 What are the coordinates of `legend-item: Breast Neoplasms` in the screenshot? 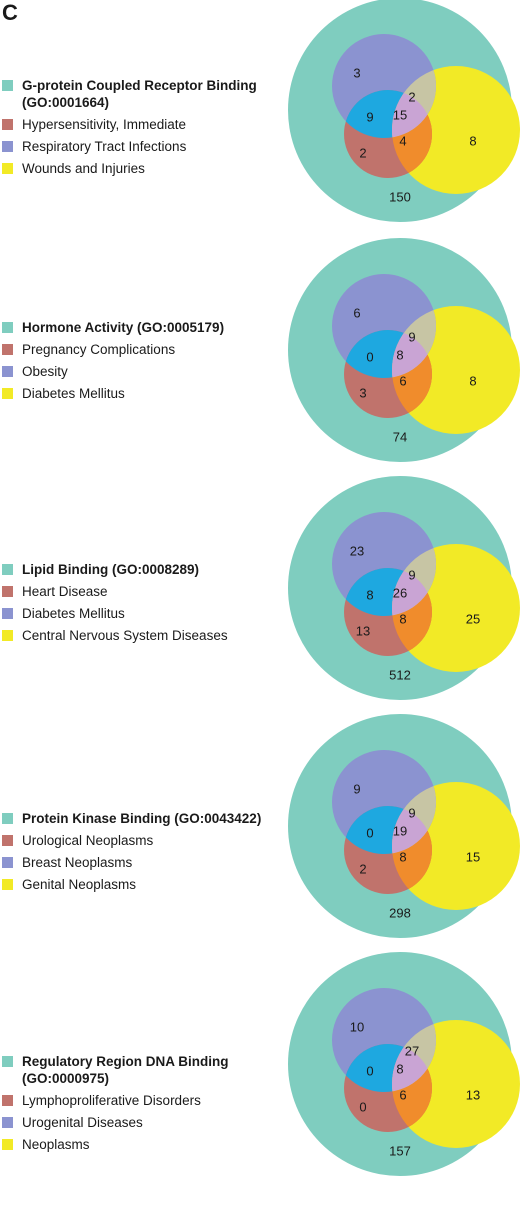 It's located at (145, 862).